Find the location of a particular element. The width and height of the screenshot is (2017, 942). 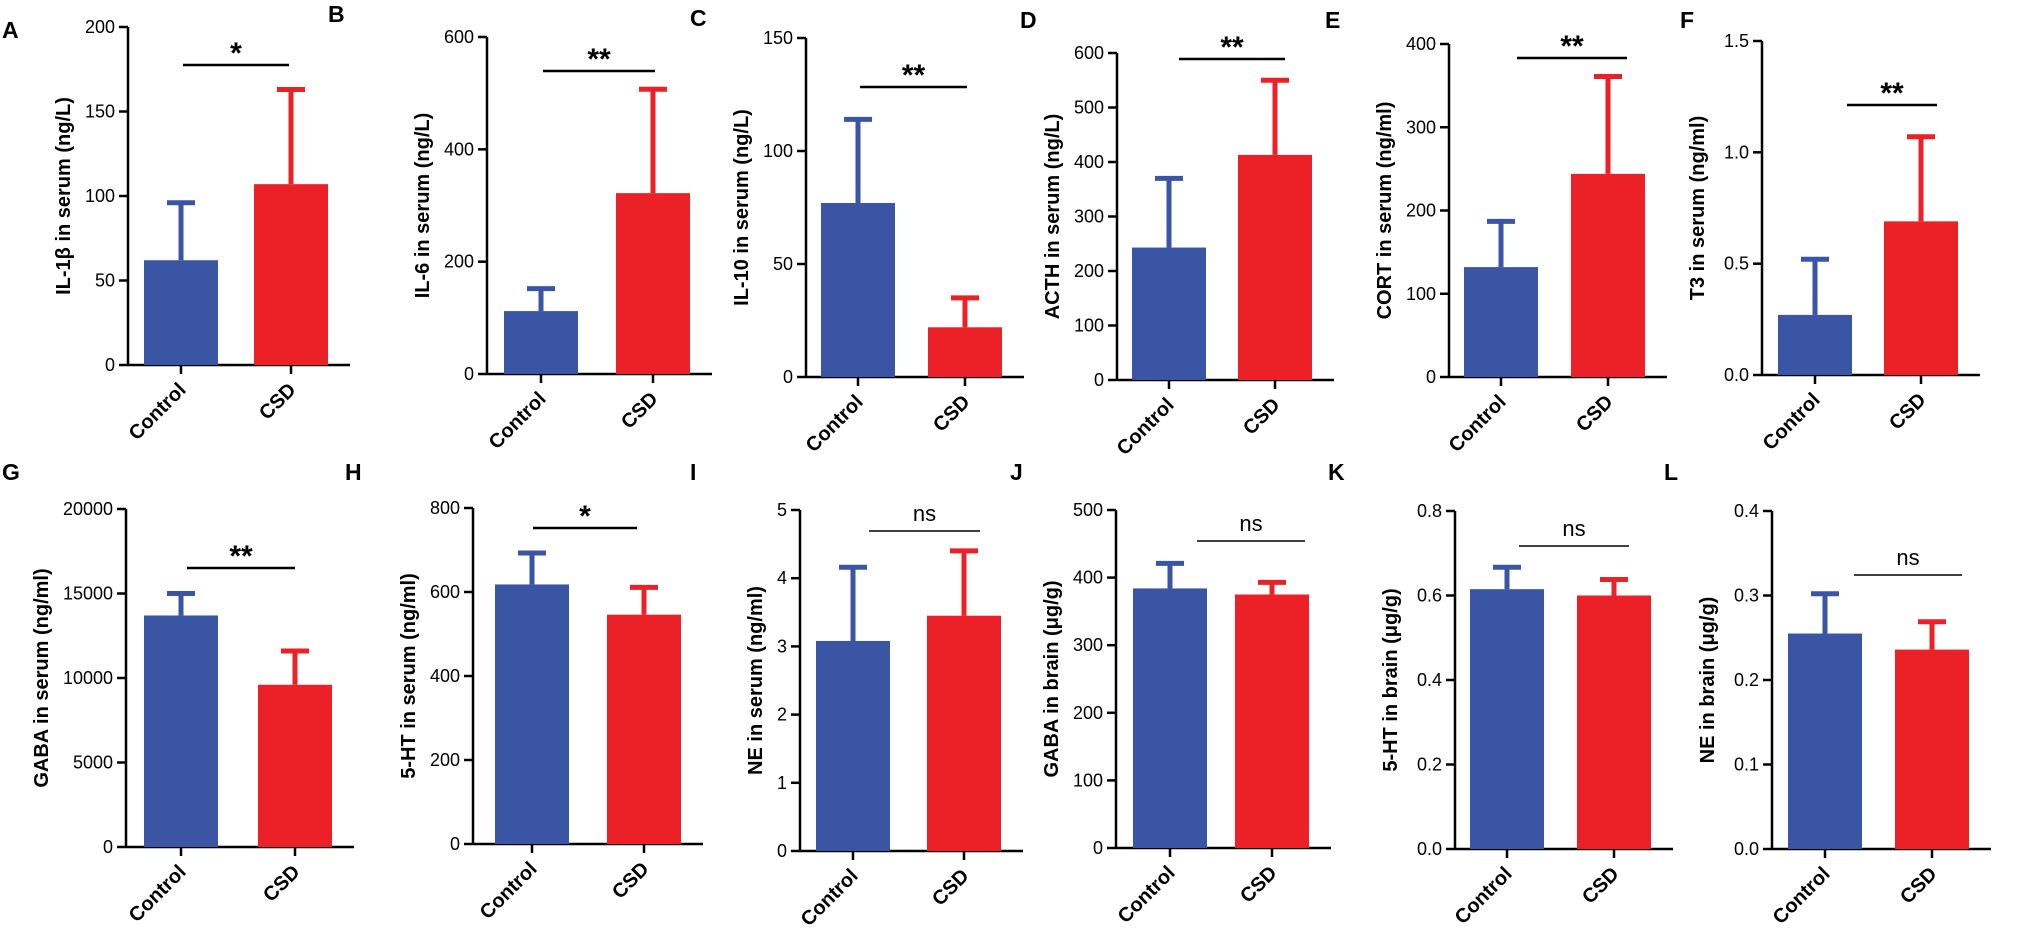

y-tick-label: 500 is located at coordinates (1089, 108).